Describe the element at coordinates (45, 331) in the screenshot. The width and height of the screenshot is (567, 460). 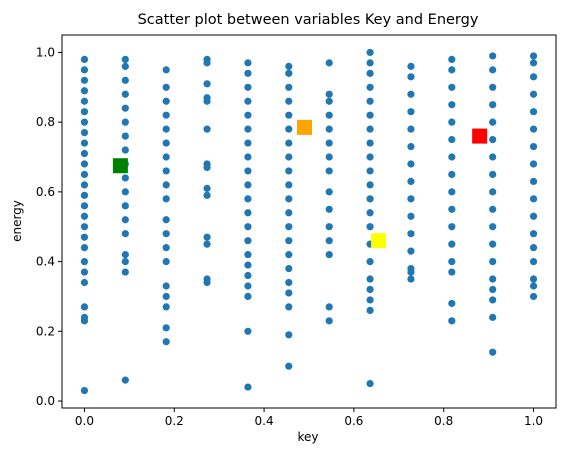
I see `y-tick-label: 0.2` at that location.